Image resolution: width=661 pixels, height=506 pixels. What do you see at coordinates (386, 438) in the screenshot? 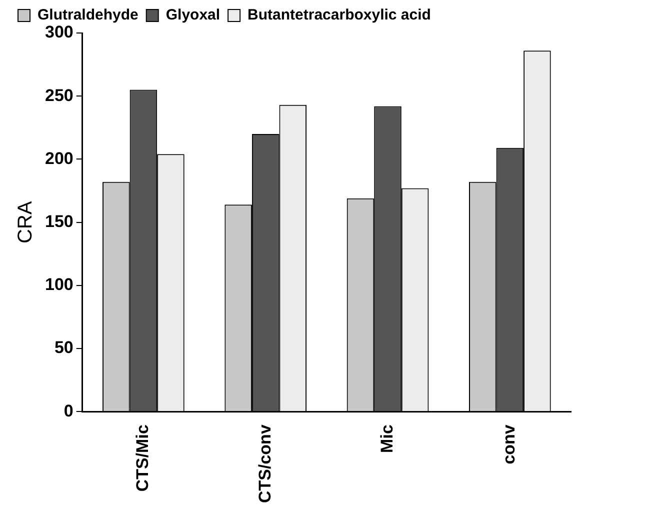
I see `x-tick-label: Mic` at bounding box center [386, 438].